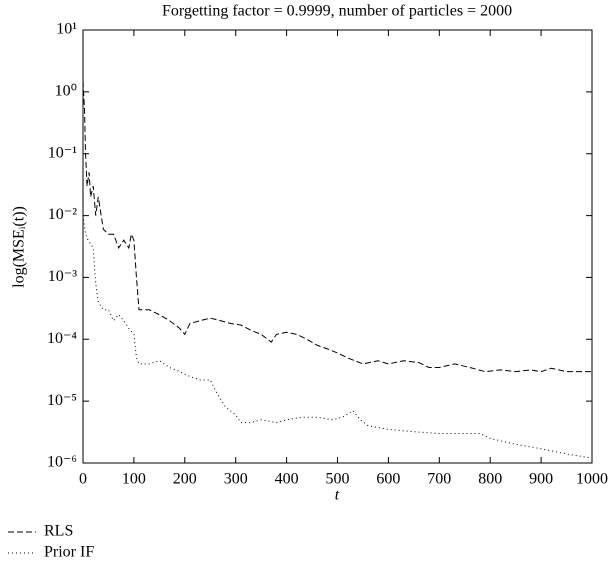 The height and width of the screenshot is (571, 611). I want to click on x-tick-label: 800, so click(490, 479).